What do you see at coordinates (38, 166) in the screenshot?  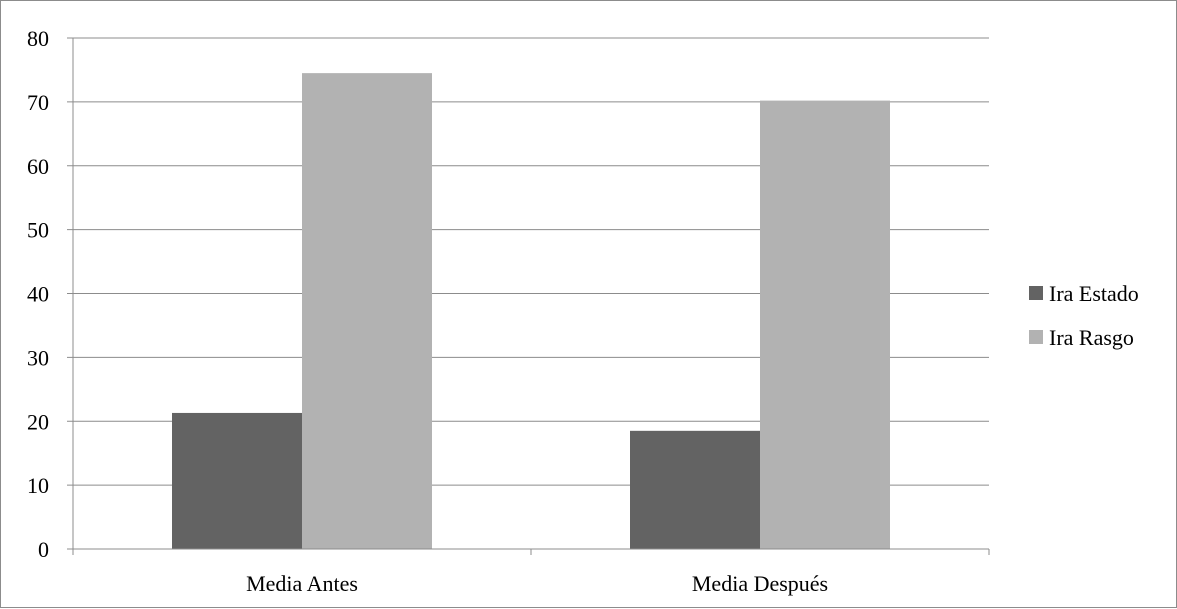 I see `y-tick-label: 60` at bounding box center [38, 166].